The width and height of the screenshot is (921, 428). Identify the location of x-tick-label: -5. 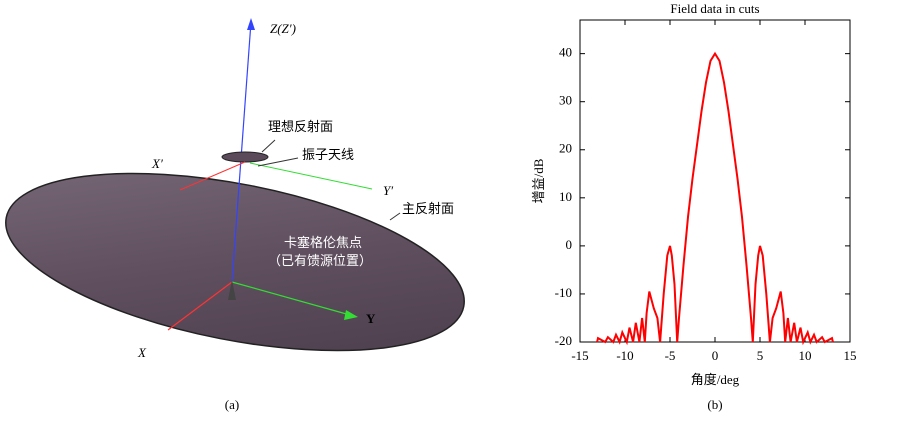
(670, 355).